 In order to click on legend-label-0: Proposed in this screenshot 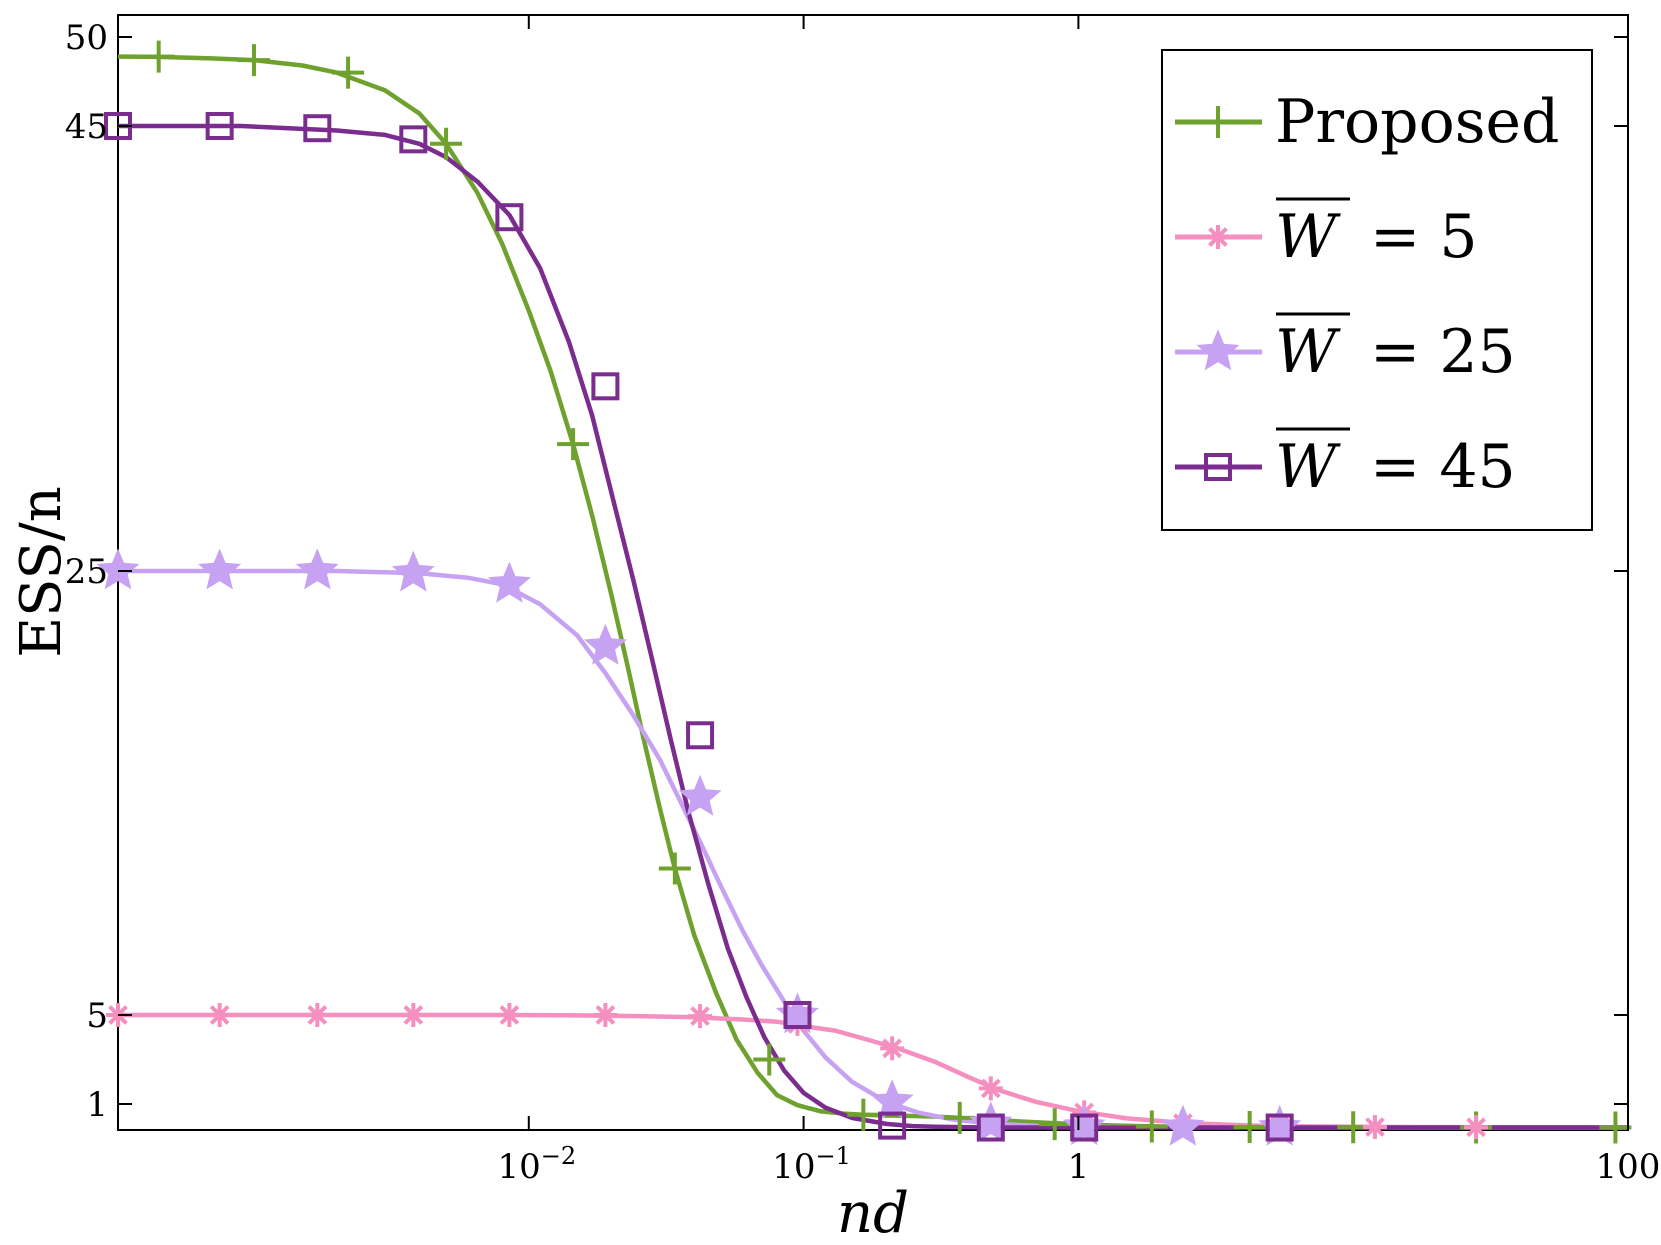, I will do `click(1417, 122)`.